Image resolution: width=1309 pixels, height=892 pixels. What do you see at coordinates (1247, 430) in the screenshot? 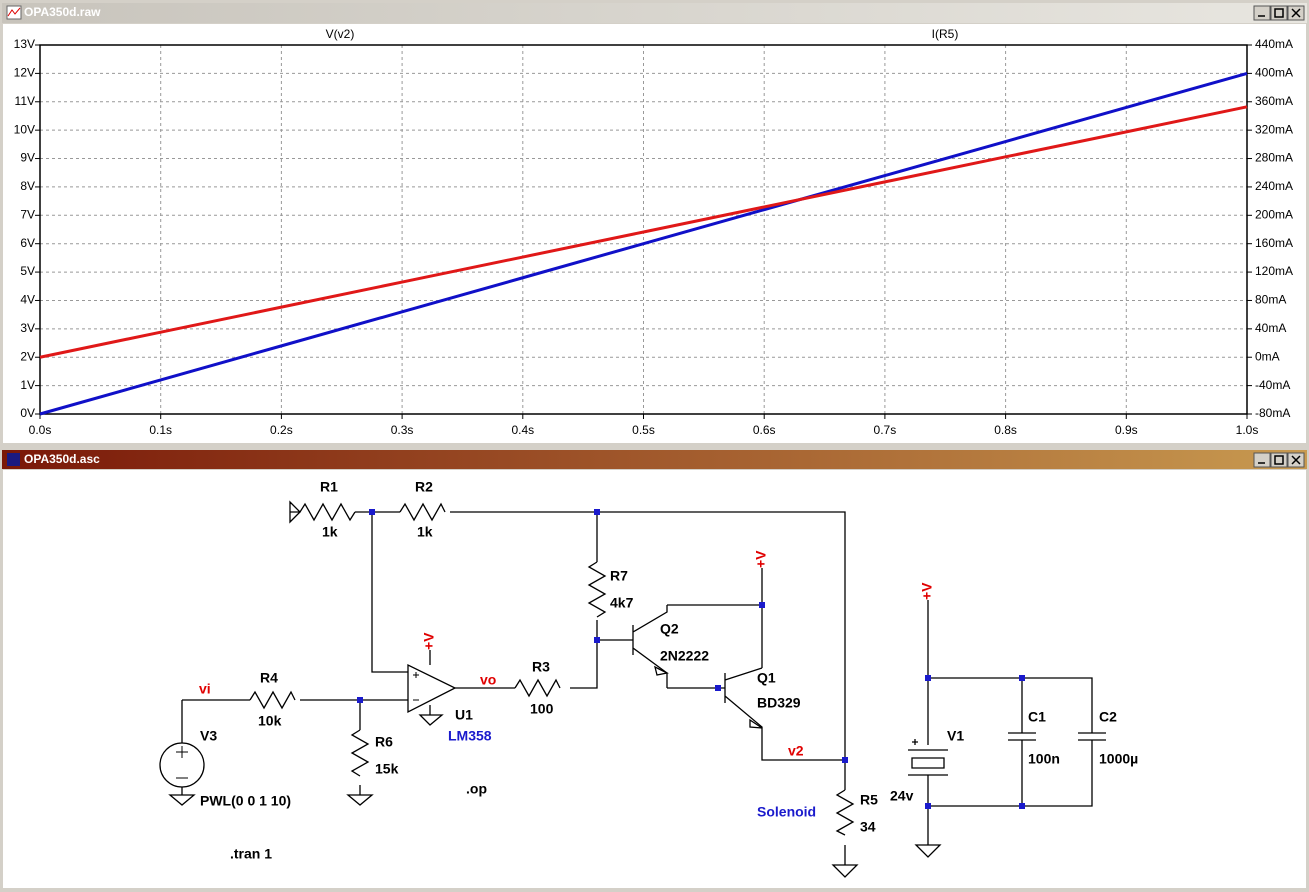
I see `x-tick-label: 1.0s` at bounding box center [1247, 430].